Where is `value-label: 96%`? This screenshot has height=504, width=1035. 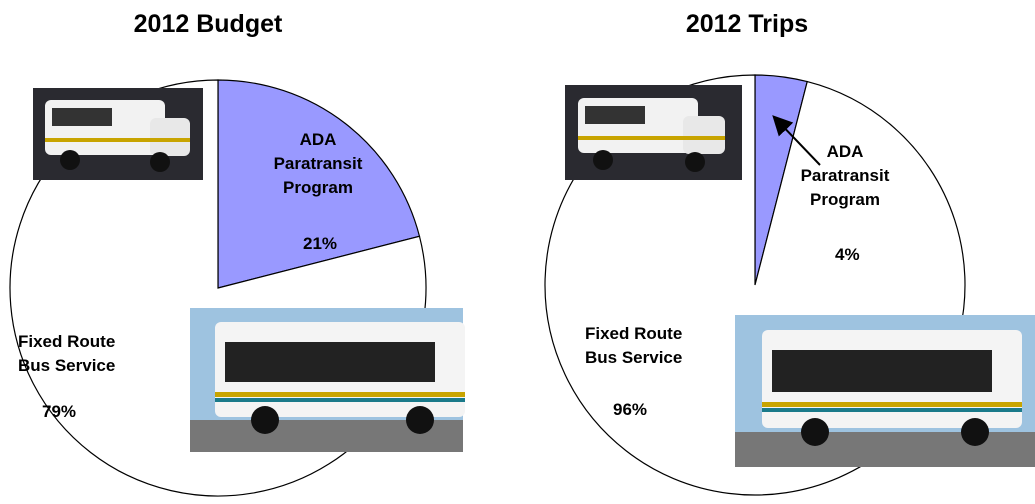 value-label: 96% is located at coordinates (630, 409).